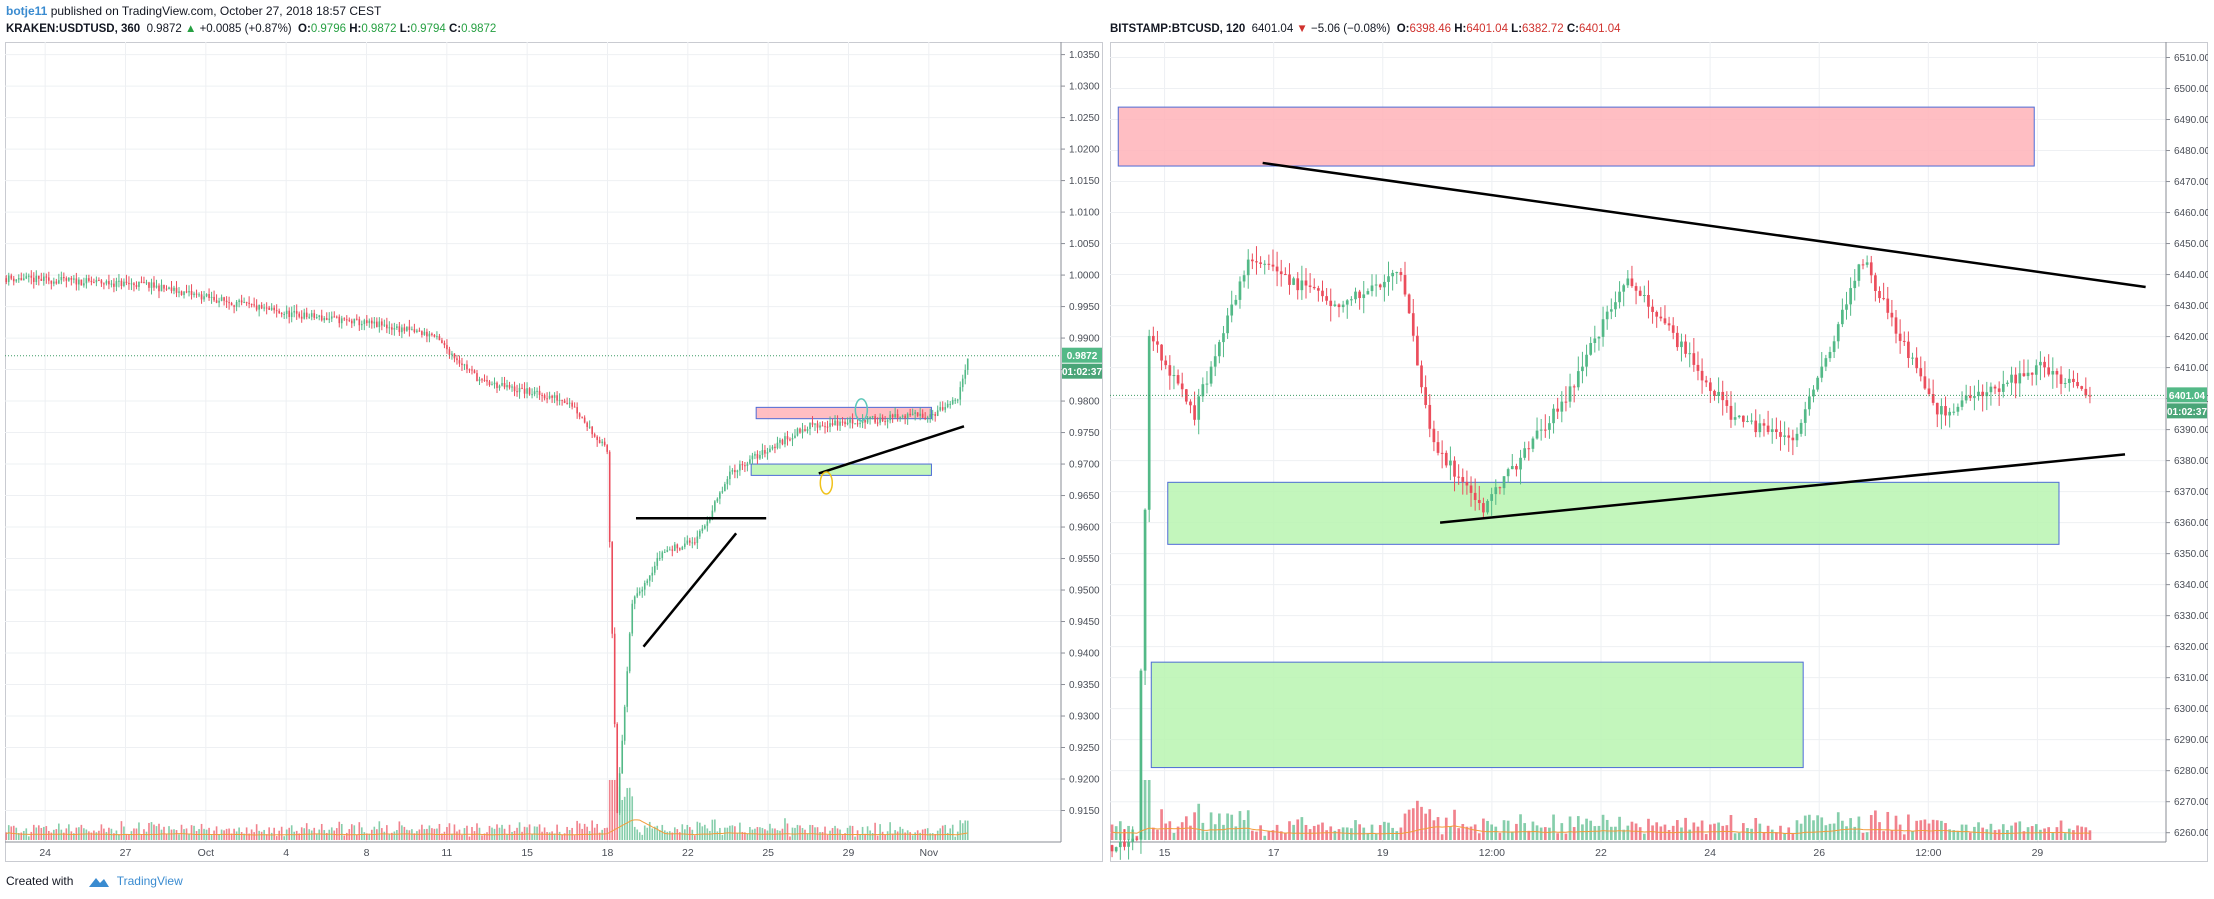 Image resolution: width=2214 pixels, height=899 pixels. What do you see at coordinates (73, 29) in the screenshot?
I see `left-symbol: KRAKEN:USDTUSD, 360` at bounding box center [73, 29].